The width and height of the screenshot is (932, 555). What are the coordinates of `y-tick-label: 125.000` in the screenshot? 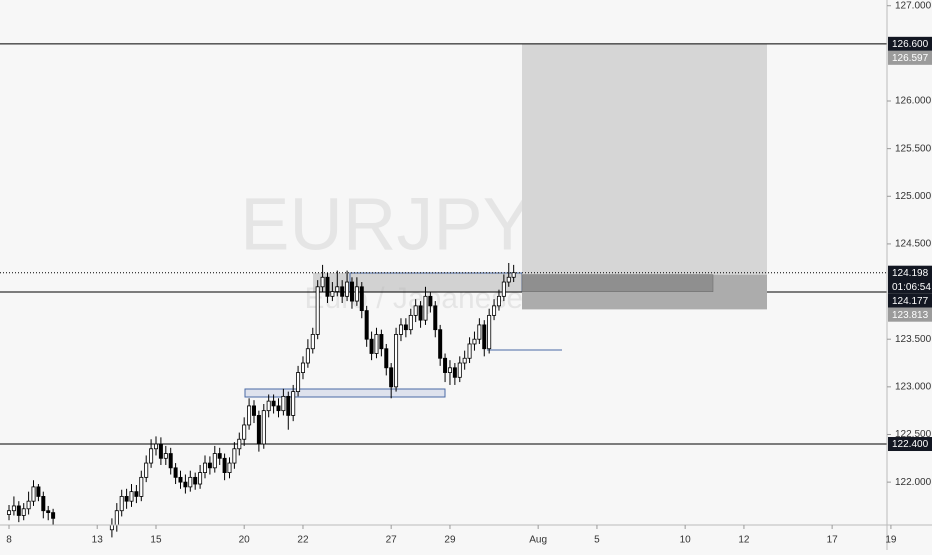 It's located at (913, 196).